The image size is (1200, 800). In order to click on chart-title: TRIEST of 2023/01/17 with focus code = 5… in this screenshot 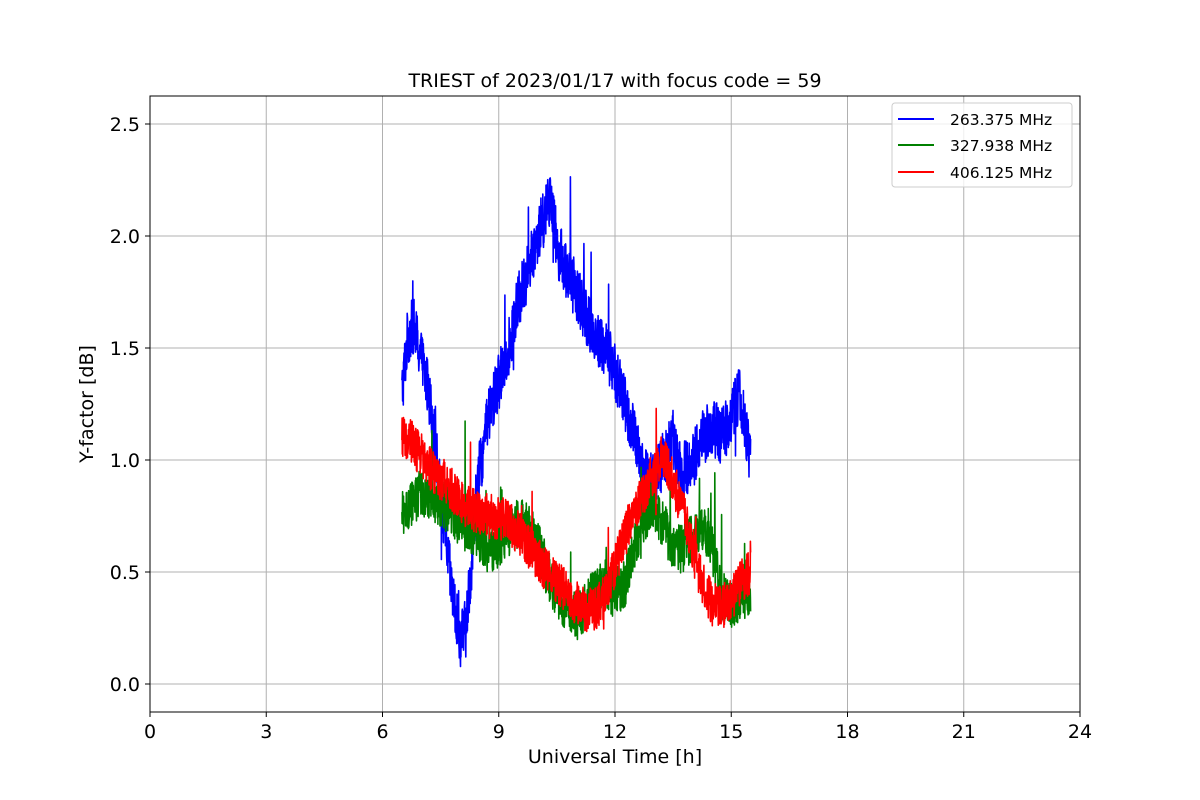, I will do `click(614, 81)`.